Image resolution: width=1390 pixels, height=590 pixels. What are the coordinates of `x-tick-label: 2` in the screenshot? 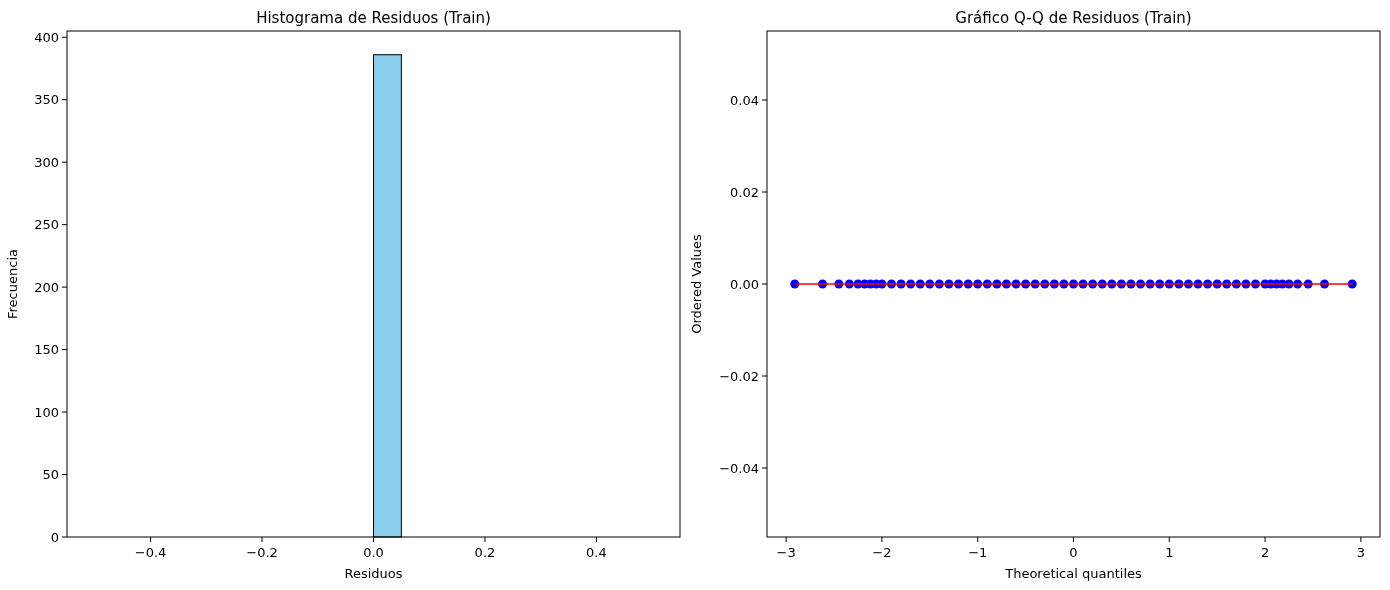 It's located at (1265, 552).